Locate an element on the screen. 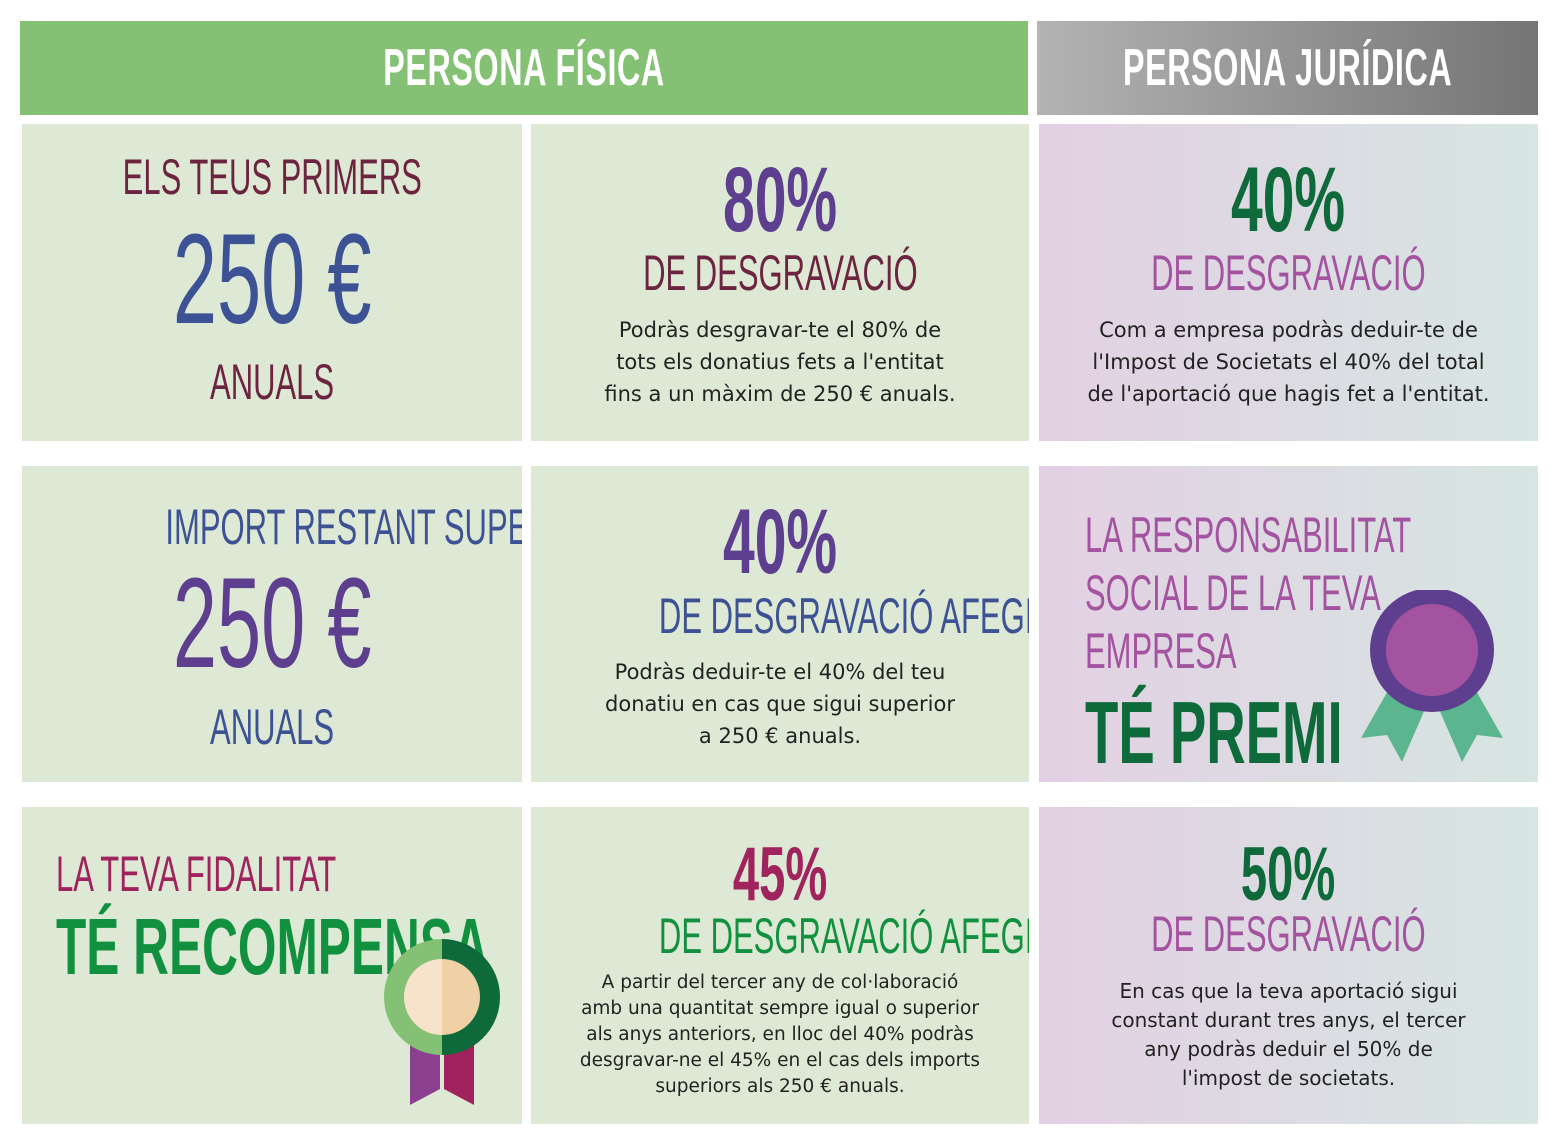  first-250-bottom: ANUALS is located at coordinates (272, 382).